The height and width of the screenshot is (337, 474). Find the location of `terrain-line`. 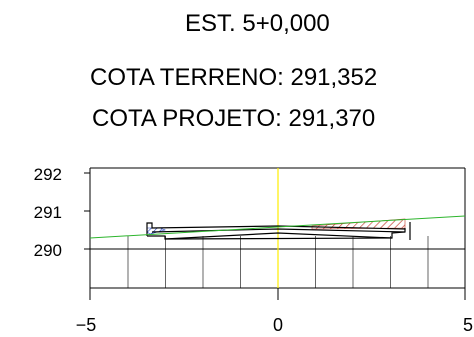

terrain-line is located at coordinates (277, 227).